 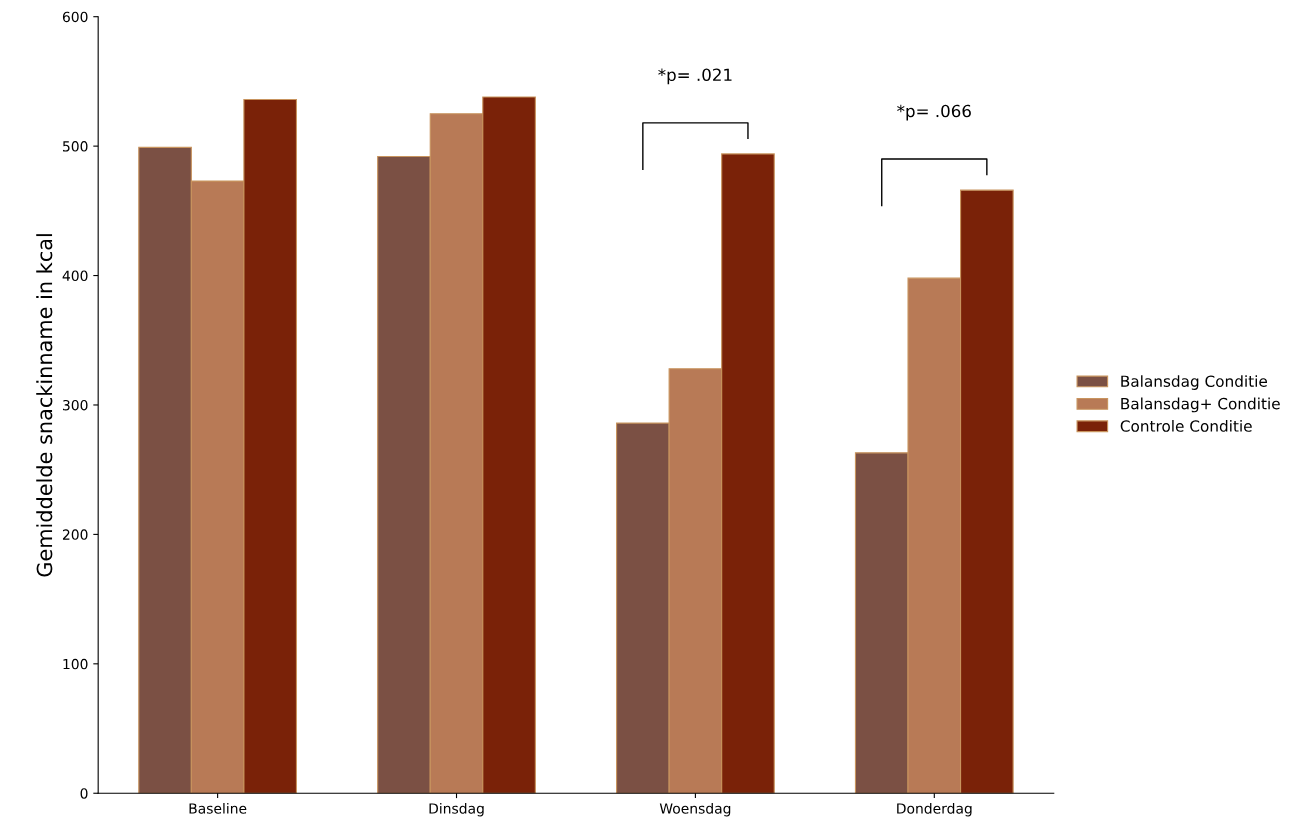 I want to click on x-tick-label: Baseline, so click(x=218, y=808).